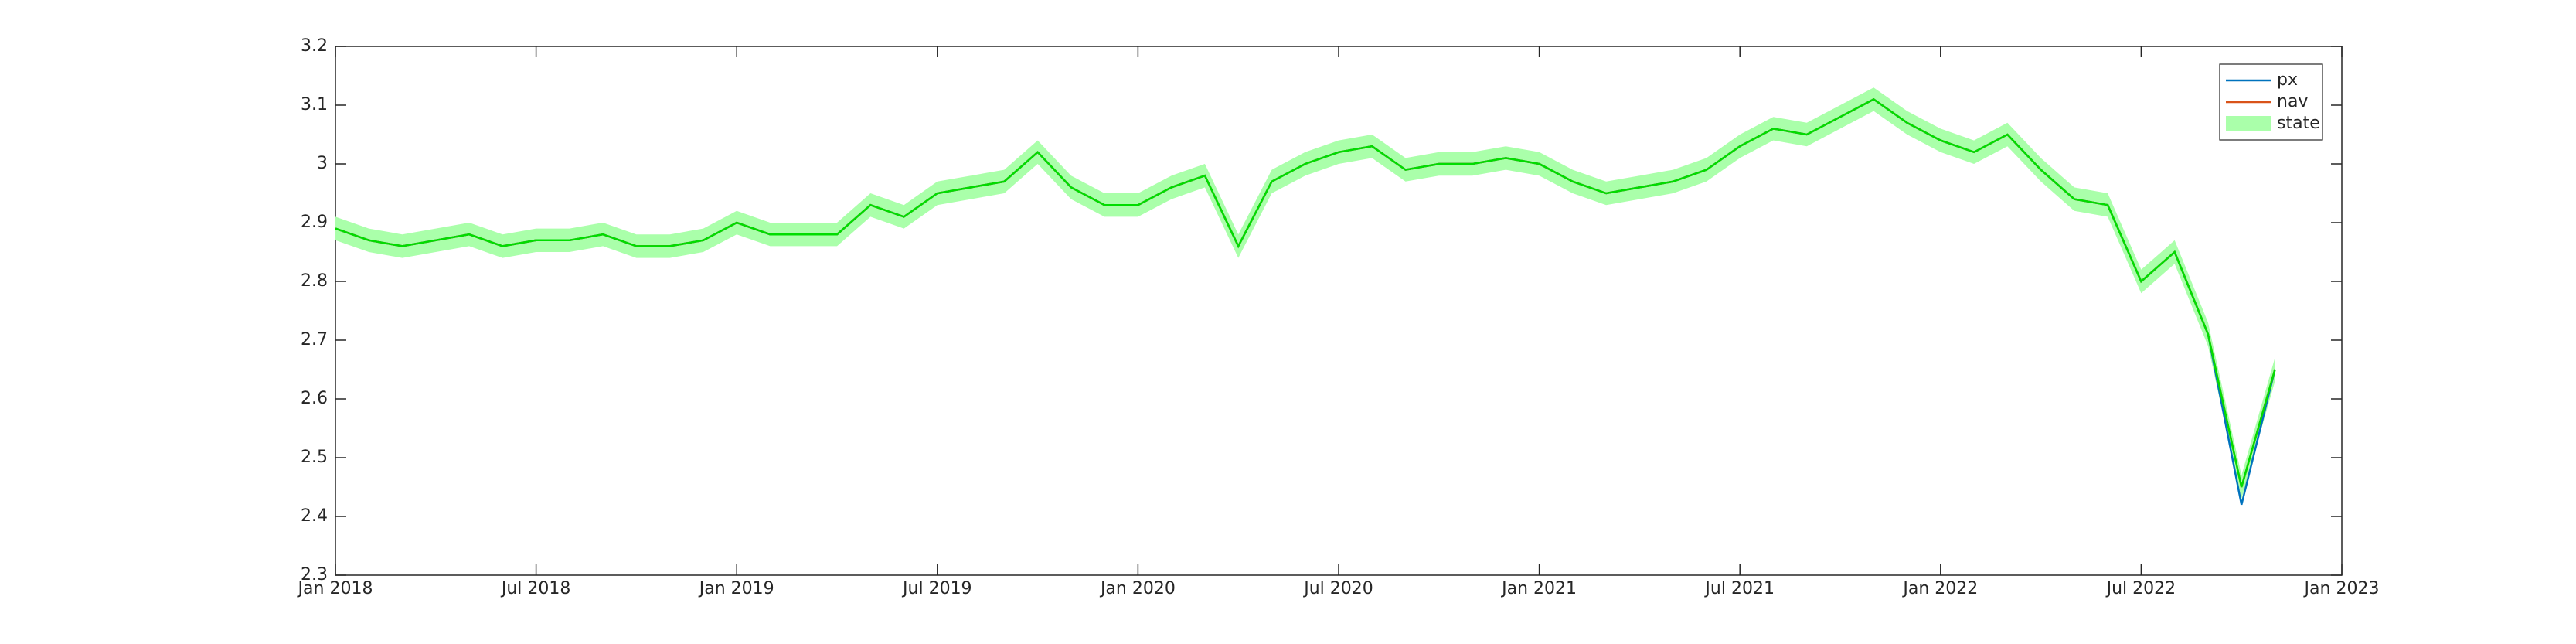 This screenshot has height=644, width=2576. I want to click on x-tick-label: Jan 2022, so click(1940, 588).